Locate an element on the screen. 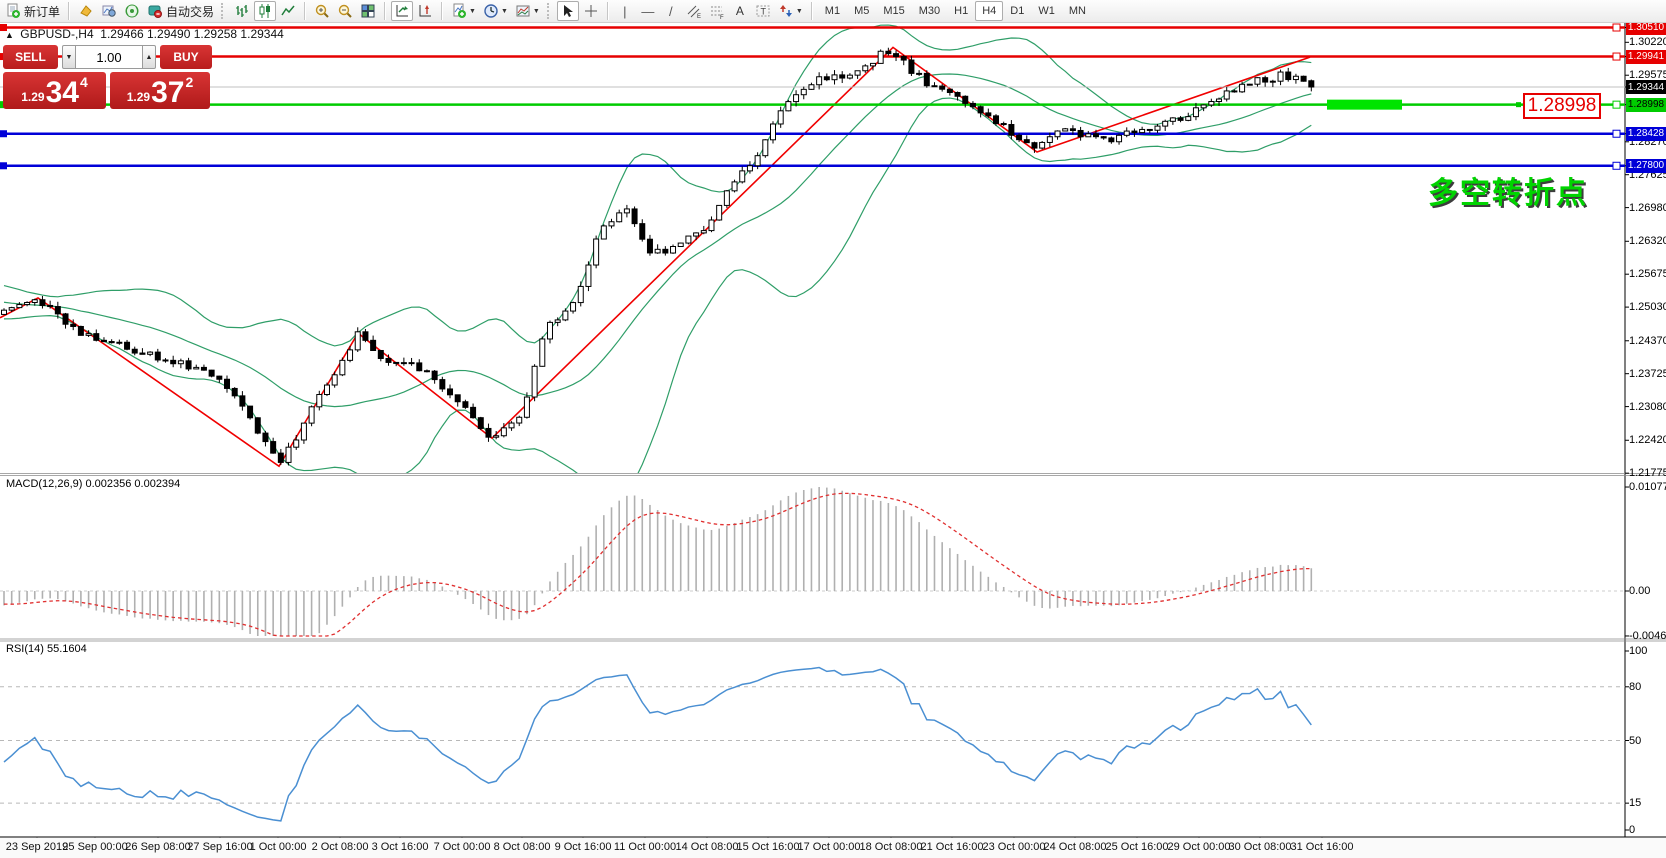 The image size is (1666, 858). chart-bars-button is located at coordinates (242, 11).